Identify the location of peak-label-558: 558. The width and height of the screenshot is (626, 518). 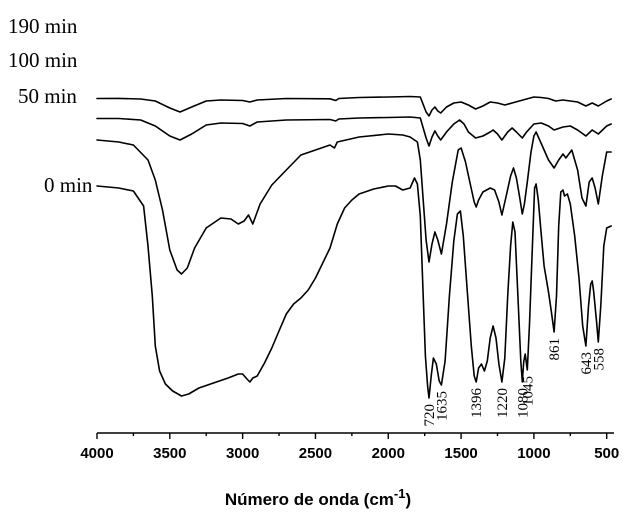
(599, 359).